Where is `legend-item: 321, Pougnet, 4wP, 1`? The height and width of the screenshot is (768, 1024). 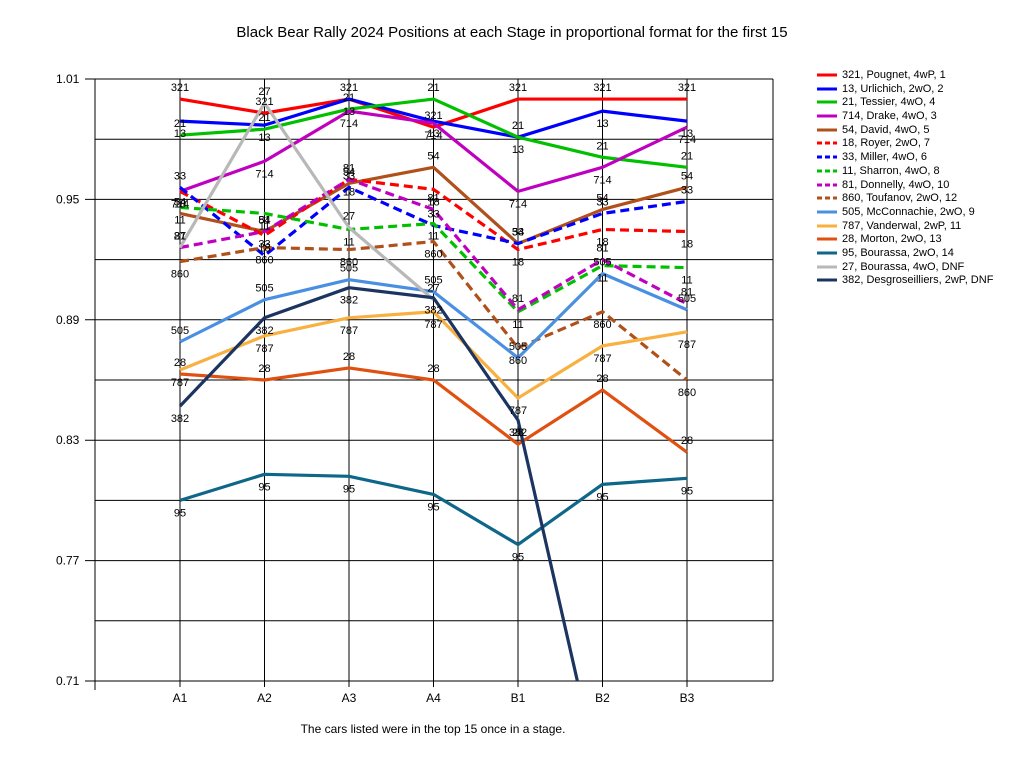
legend-item: 321, Pougnet, 4wP, 1 is located at coordinates (917, 76).